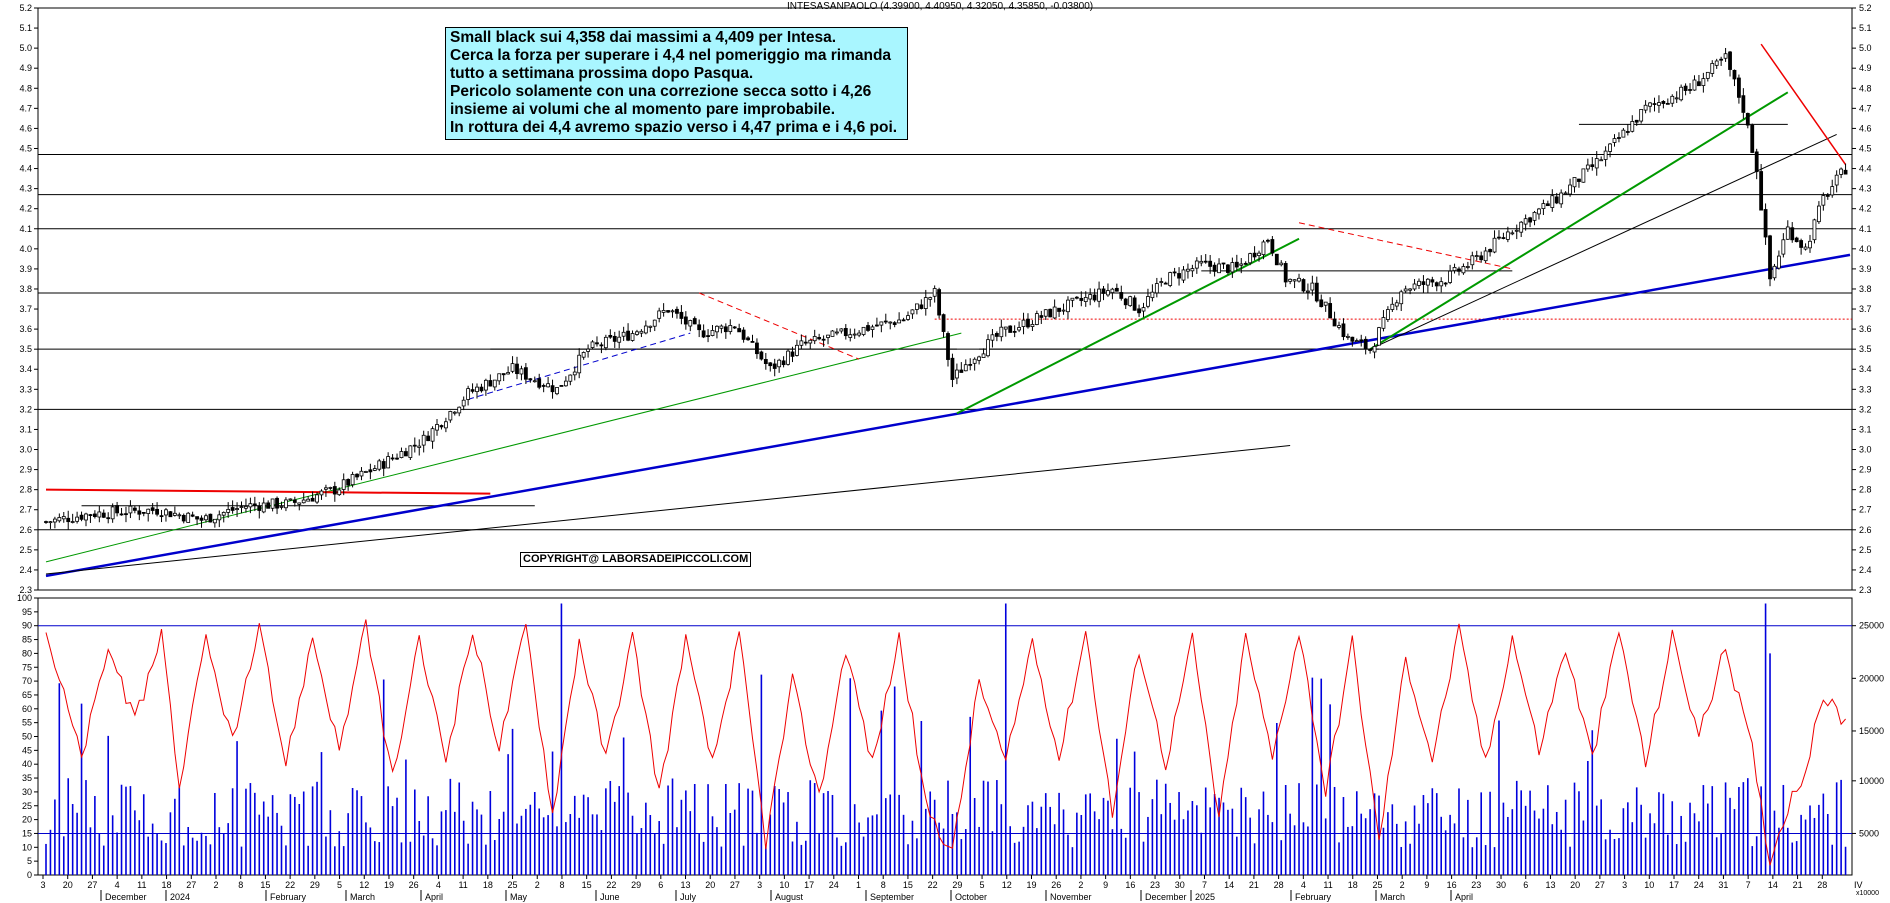 Image resolution: width=1890 pixels, height=903 pixels. I want to click on x-tick-label: 19, so click(389, 885).